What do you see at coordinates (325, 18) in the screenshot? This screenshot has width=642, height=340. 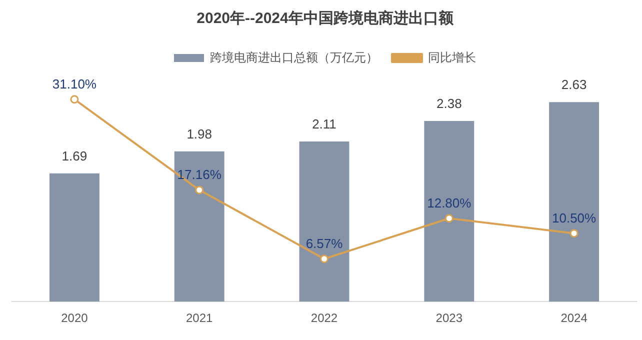 I see `chart-title: 2020年--2024年中国跨境电商进出口额` at bounding box center [325, 18].